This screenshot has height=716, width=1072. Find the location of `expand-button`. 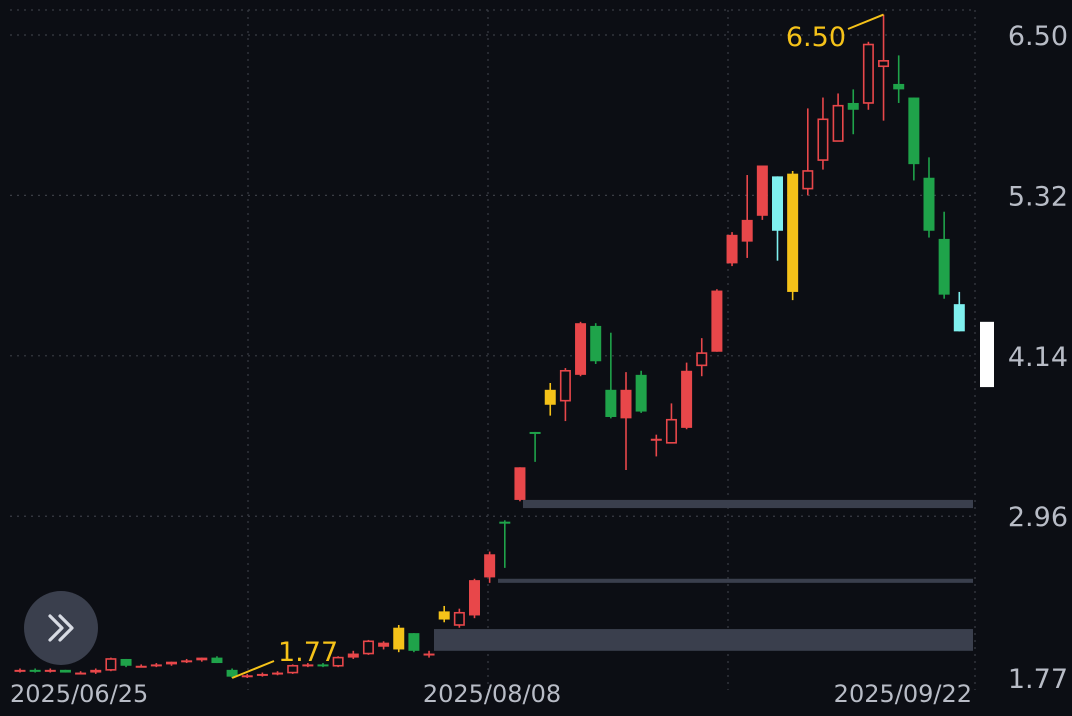

expand-button is located at coordinates (61, 628).